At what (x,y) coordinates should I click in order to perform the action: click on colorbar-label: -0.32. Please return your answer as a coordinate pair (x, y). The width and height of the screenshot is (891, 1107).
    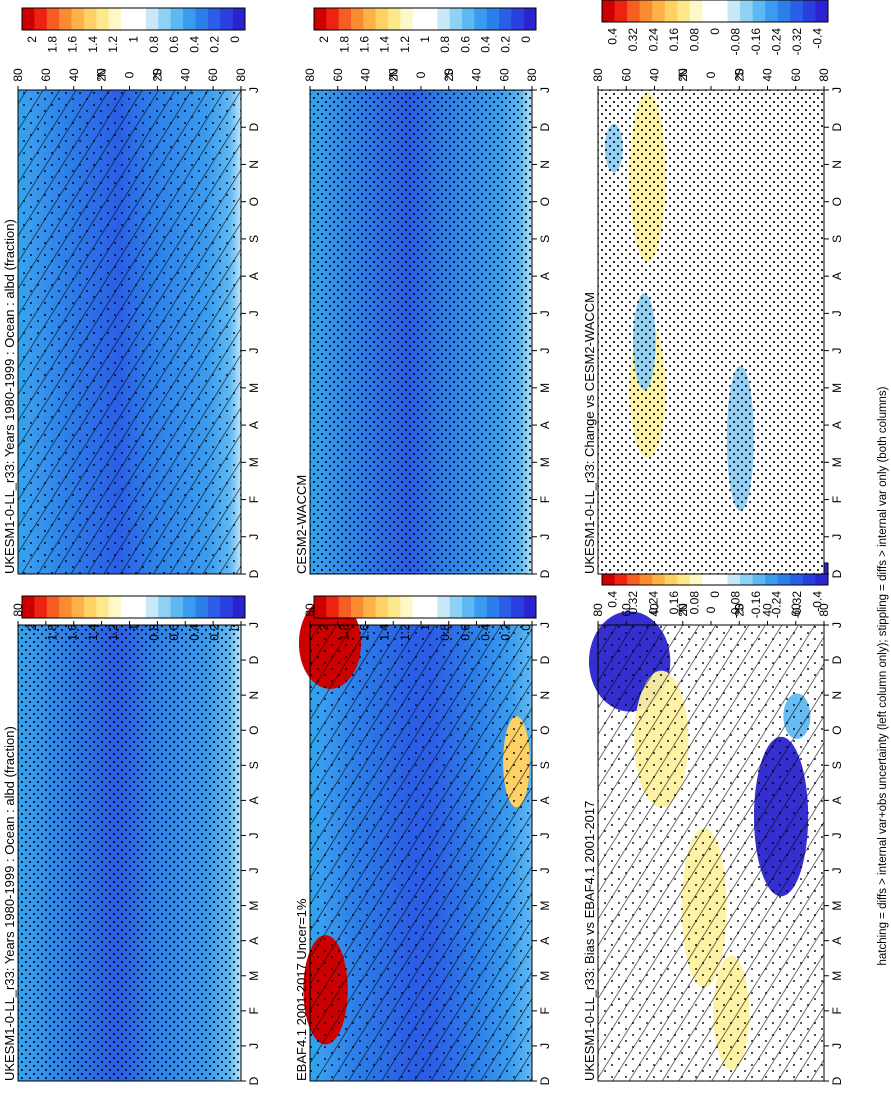
    Looking at the image, I should click on (797, 605).